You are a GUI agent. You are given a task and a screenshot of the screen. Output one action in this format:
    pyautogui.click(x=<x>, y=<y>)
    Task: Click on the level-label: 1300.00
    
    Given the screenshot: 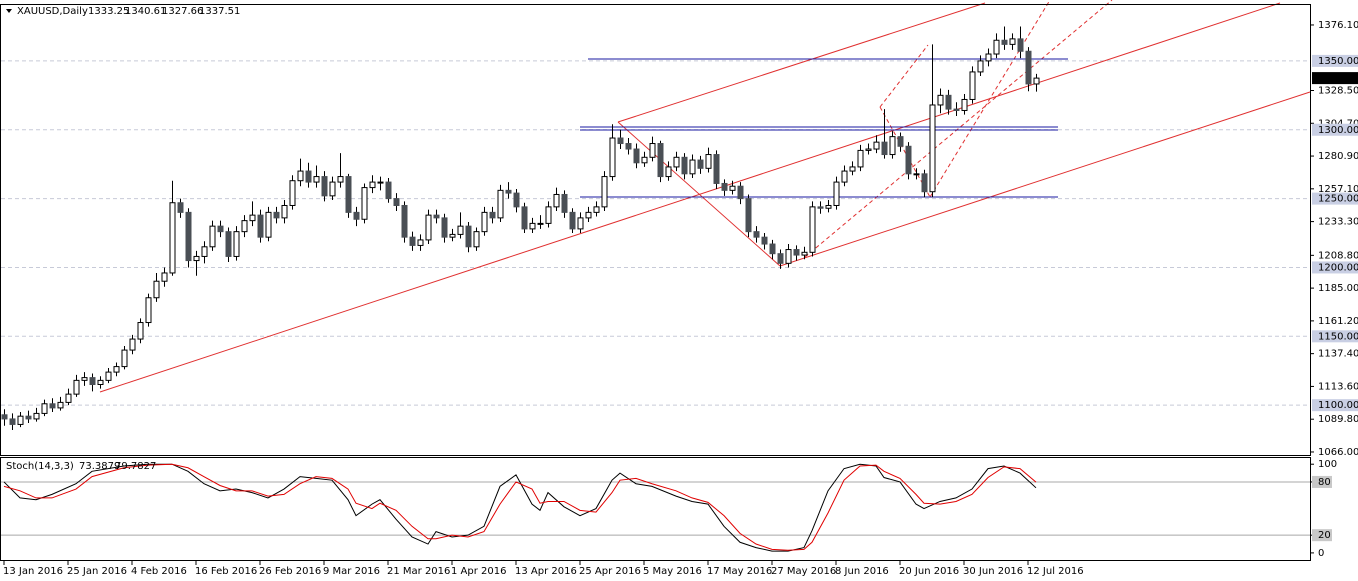 What is the action you would take?
    pyautogui.click(x=1338, y=130)
    